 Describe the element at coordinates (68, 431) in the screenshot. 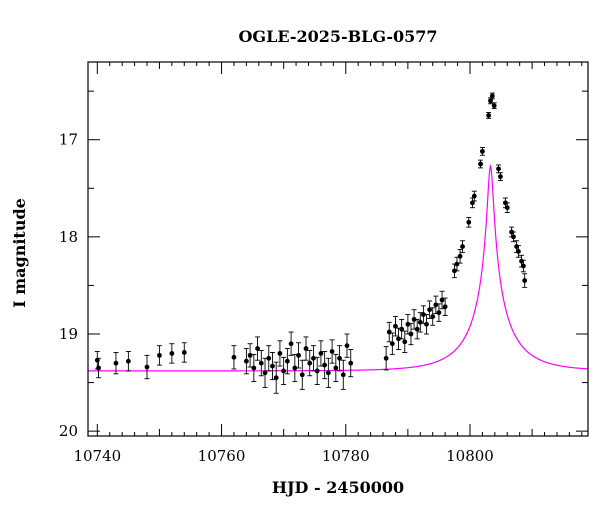

I see `y-tick-label: 20` at that location.